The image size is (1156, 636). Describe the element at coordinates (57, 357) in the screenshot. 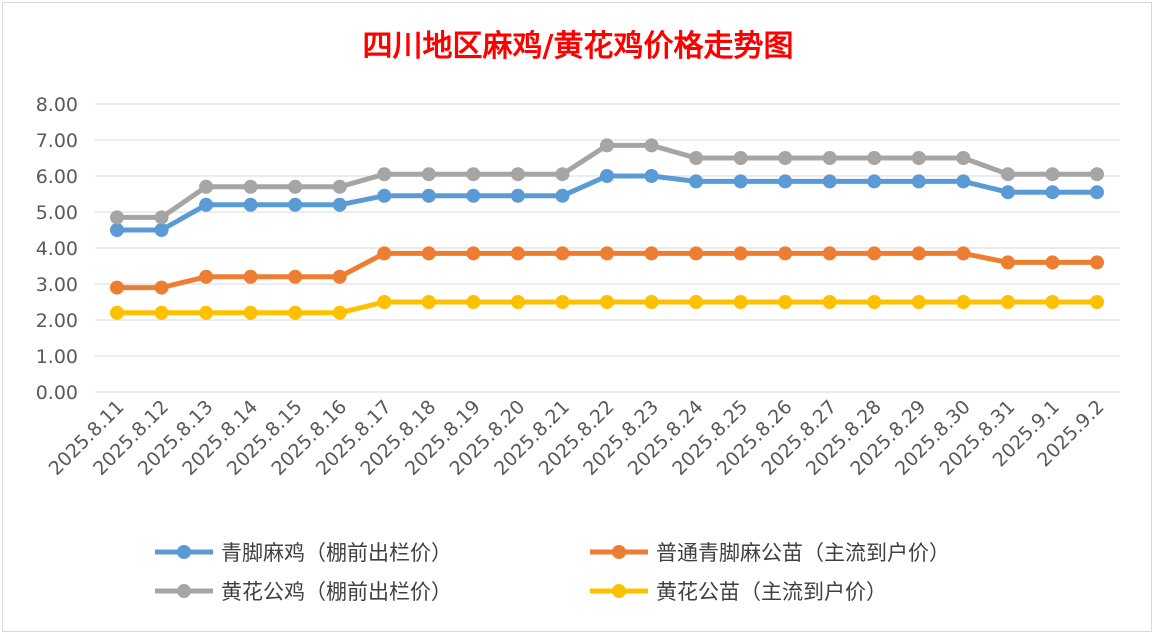

I see `y-tick-label: 1.00` at that location.